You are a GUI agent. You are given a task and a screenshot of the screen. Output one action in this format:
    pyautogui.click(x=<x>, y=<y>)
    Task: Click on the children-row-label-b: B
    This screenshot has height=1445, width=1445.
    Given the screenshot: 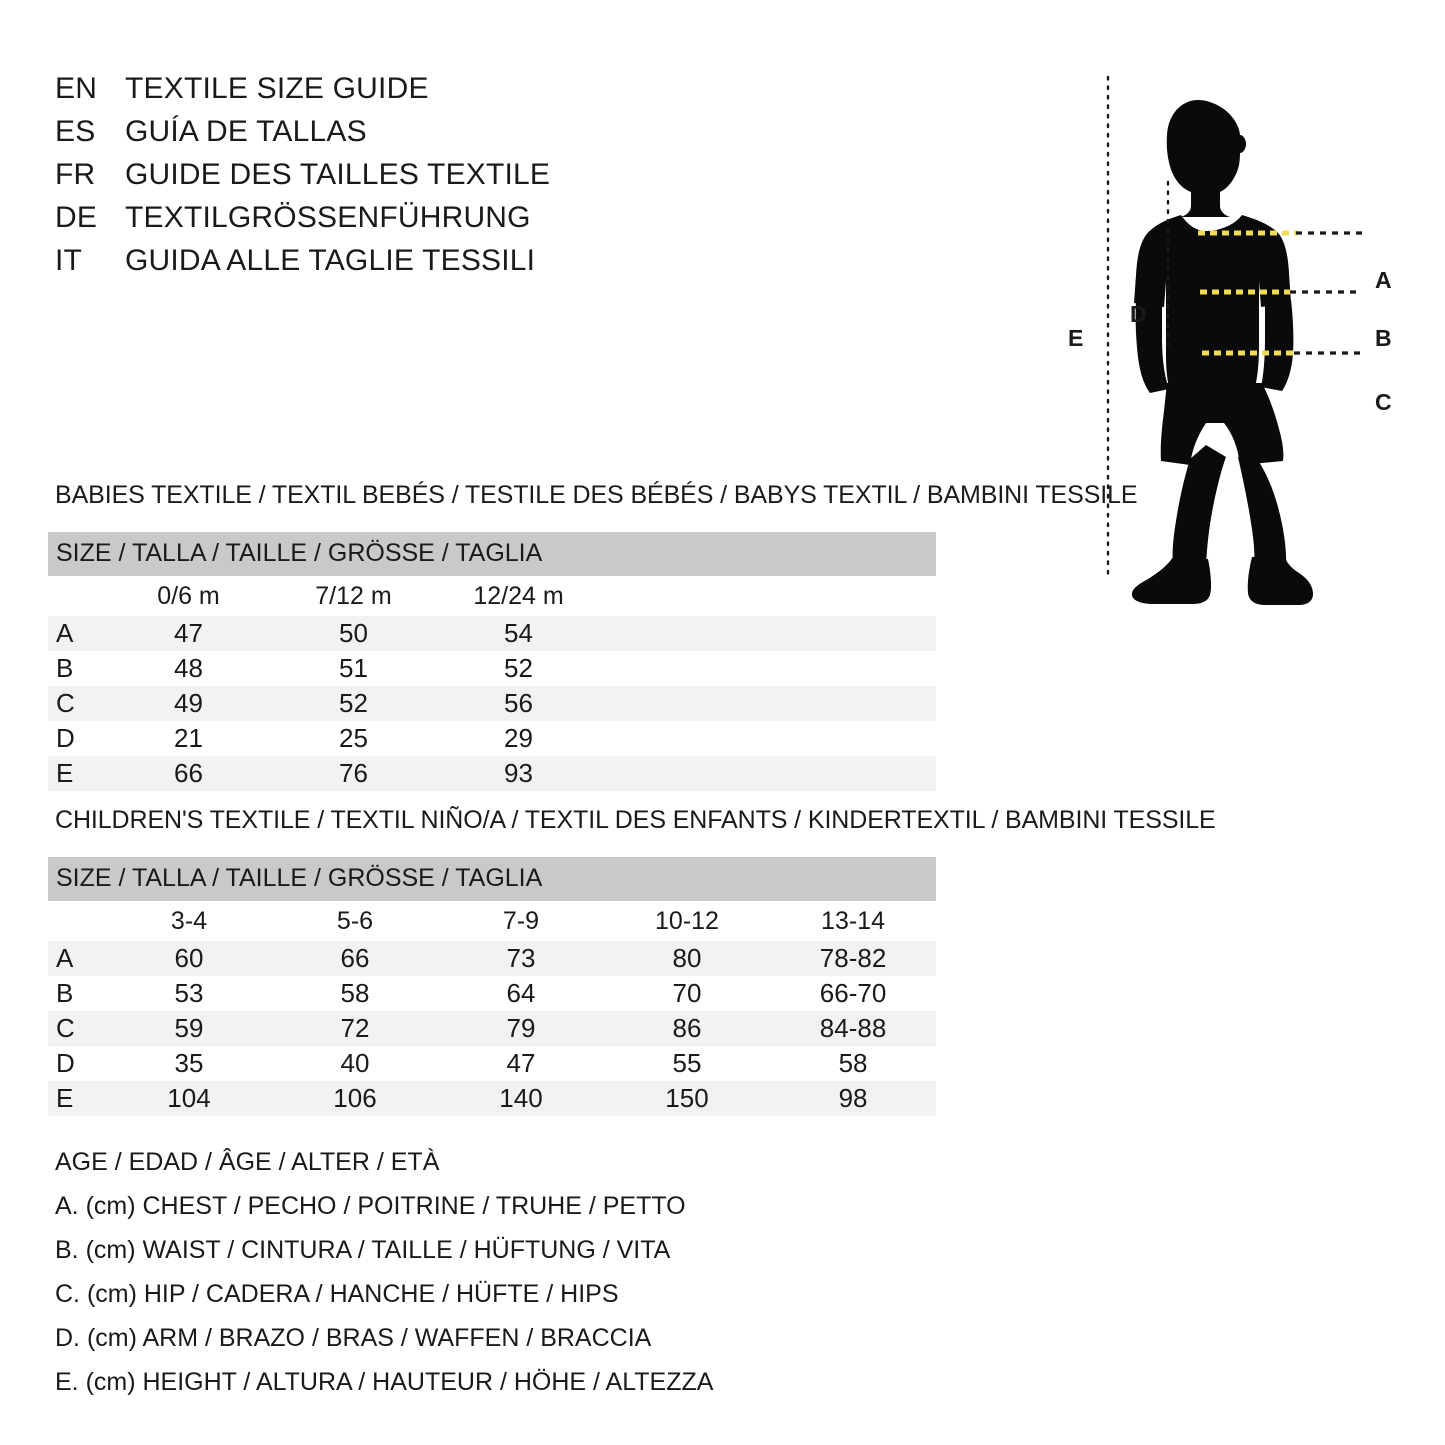 What is the action you would take?
    pyautogui.click(x=77, y=993)
    